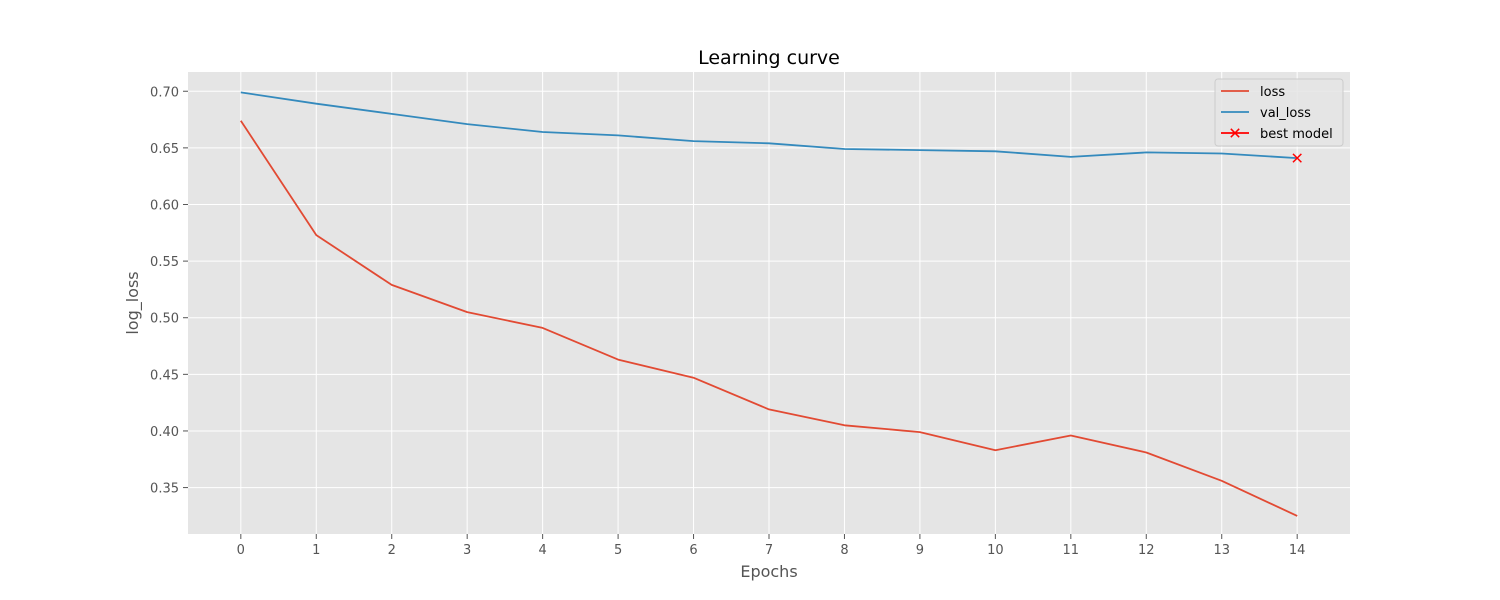 This screenshot has width=1500, height=600. I want to click on legend-label: val_loss, so click(1285, 113).